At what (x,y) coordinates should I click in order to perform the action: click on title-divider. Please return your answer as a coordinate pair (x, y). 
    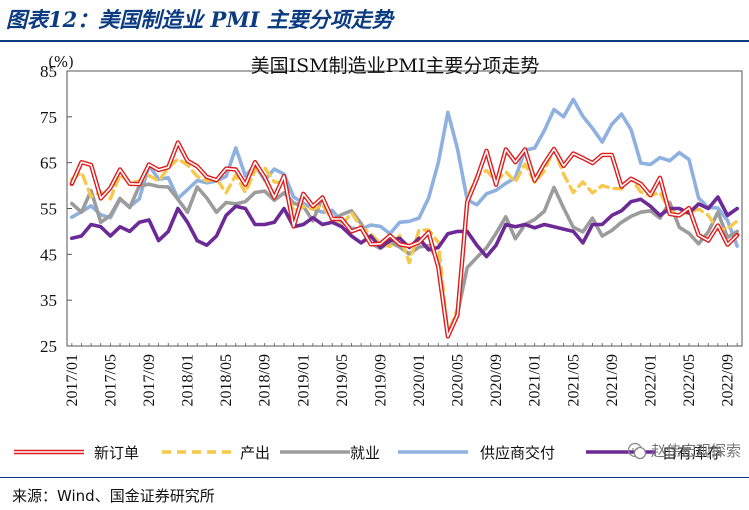
    Looking at the image, I should click on (374, 41).